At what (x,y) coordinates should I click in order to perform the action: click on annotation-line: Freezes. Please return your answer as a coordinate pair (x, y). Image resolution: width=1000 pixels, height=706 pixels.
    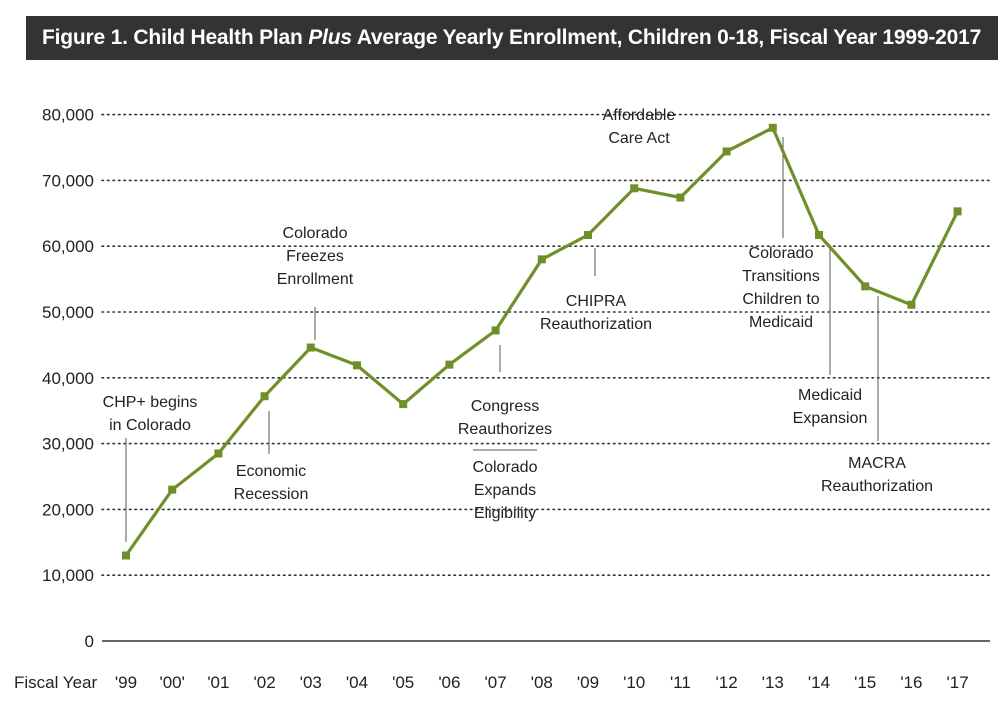
    Looking at the image, I should click on (315, 256).